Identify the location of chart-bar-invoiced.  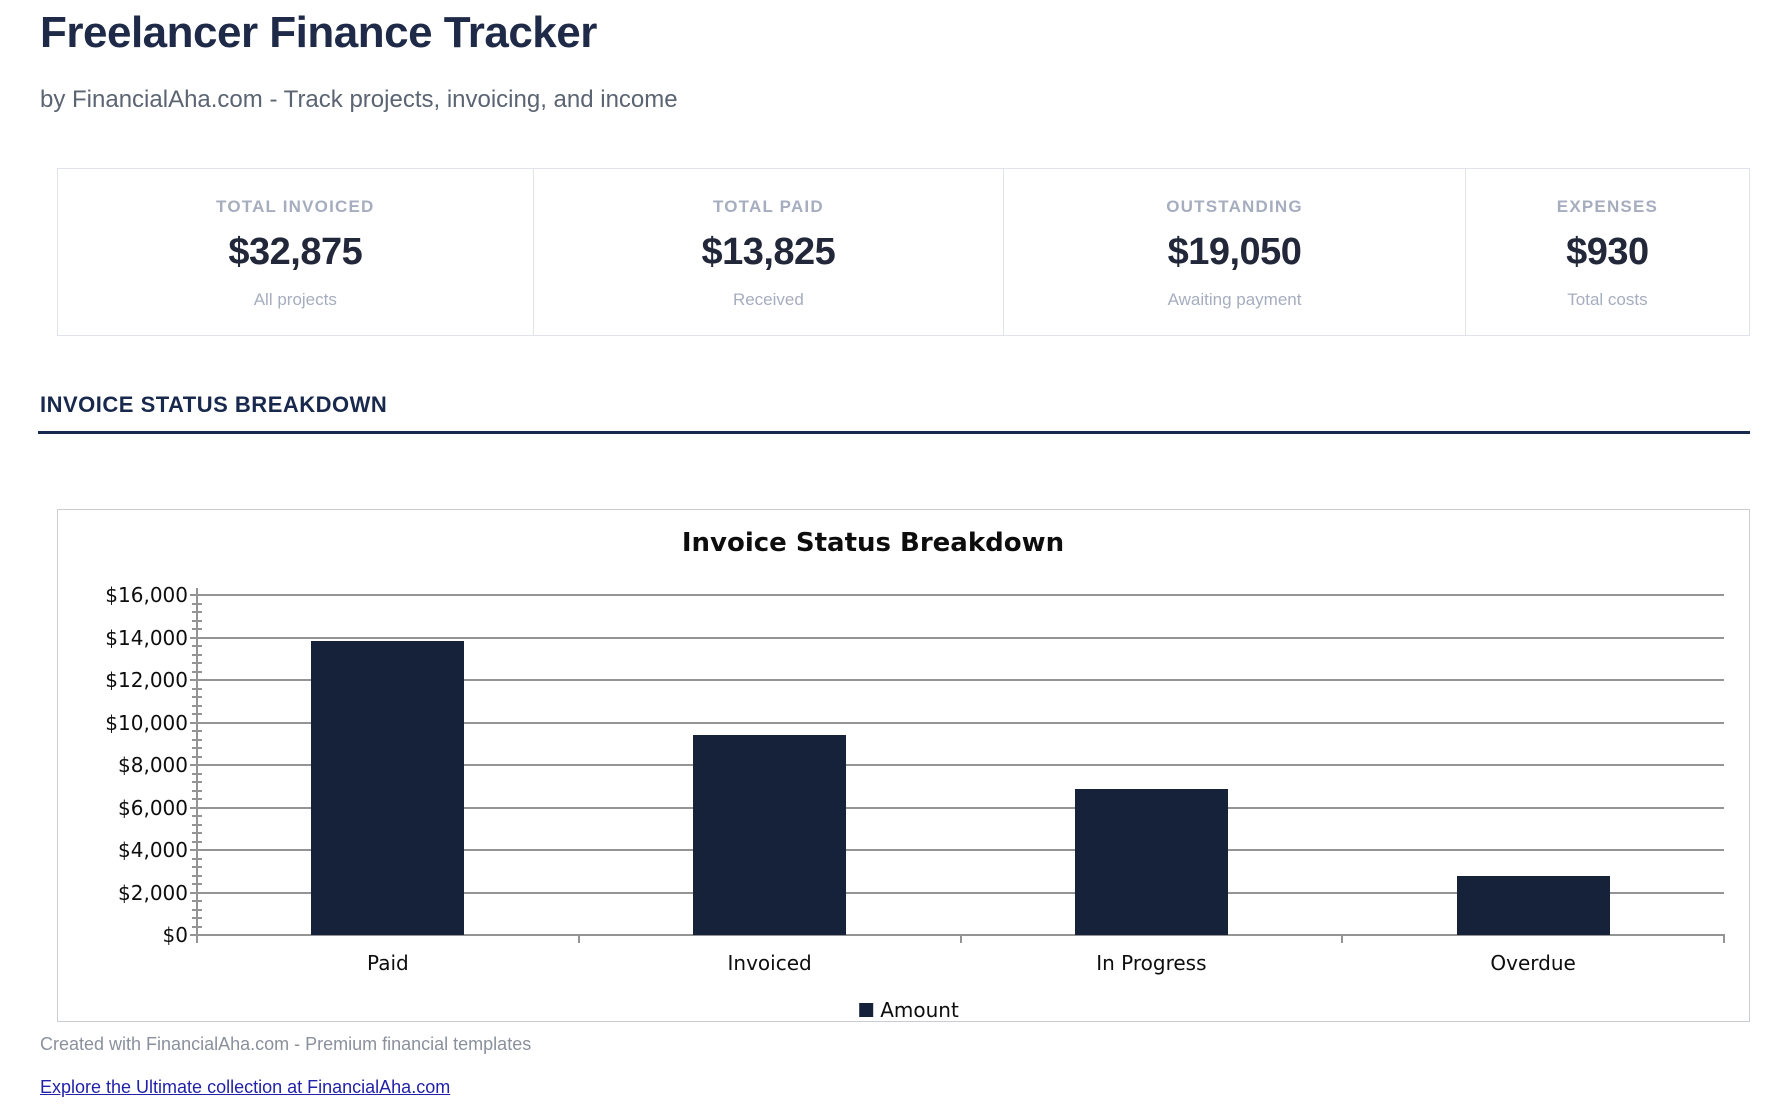
(770, 835).